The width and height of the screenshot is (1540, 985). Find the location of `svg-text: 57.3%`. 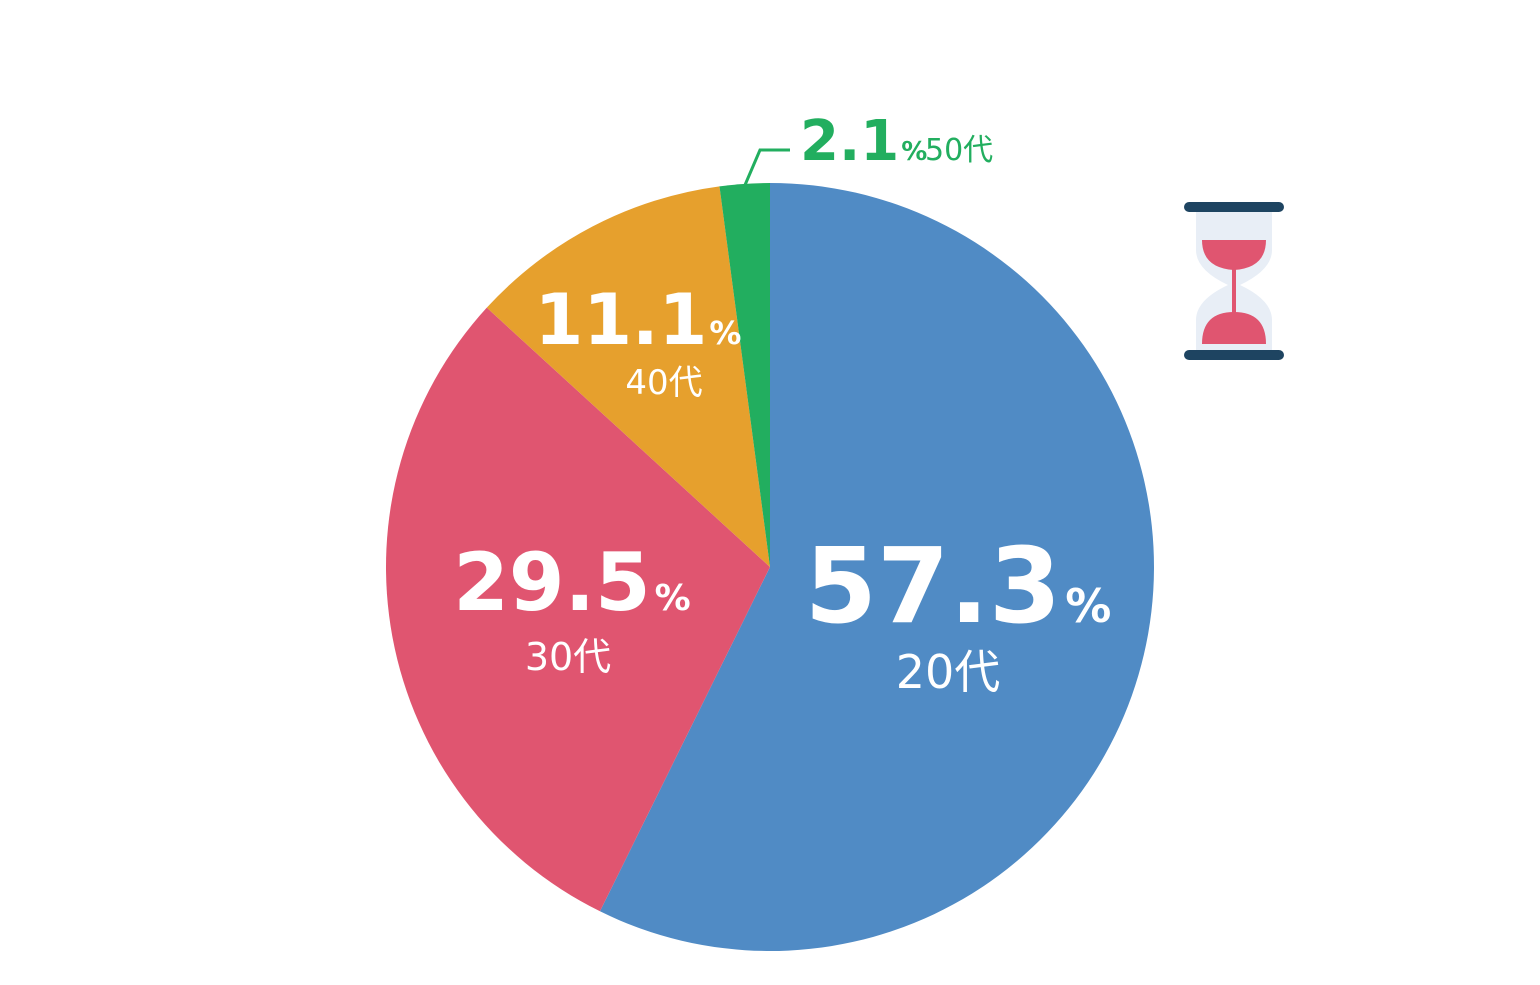

svg-text: 57.3% is located at coordinates (958, 586).